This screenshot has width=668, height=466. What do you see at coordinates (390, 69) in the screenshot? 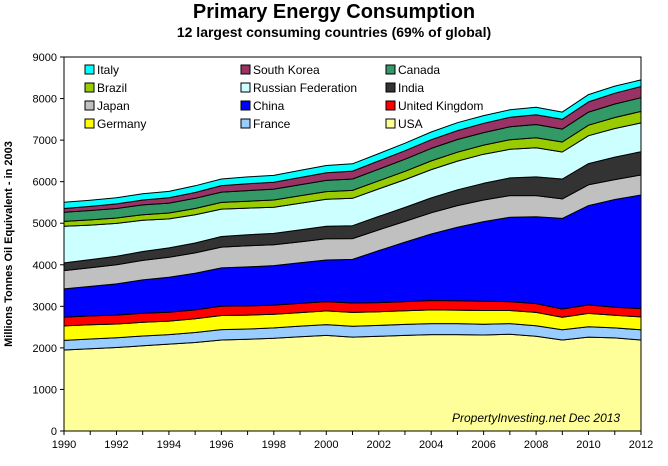
I see `legend-swatch-canada` at bounding box center [390, 69].